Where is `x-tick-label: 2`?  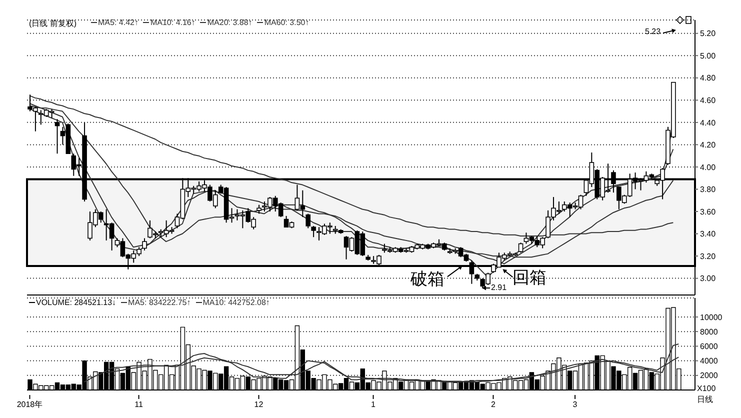 x-tick-label: 2 is located at coordinates (493, 404).